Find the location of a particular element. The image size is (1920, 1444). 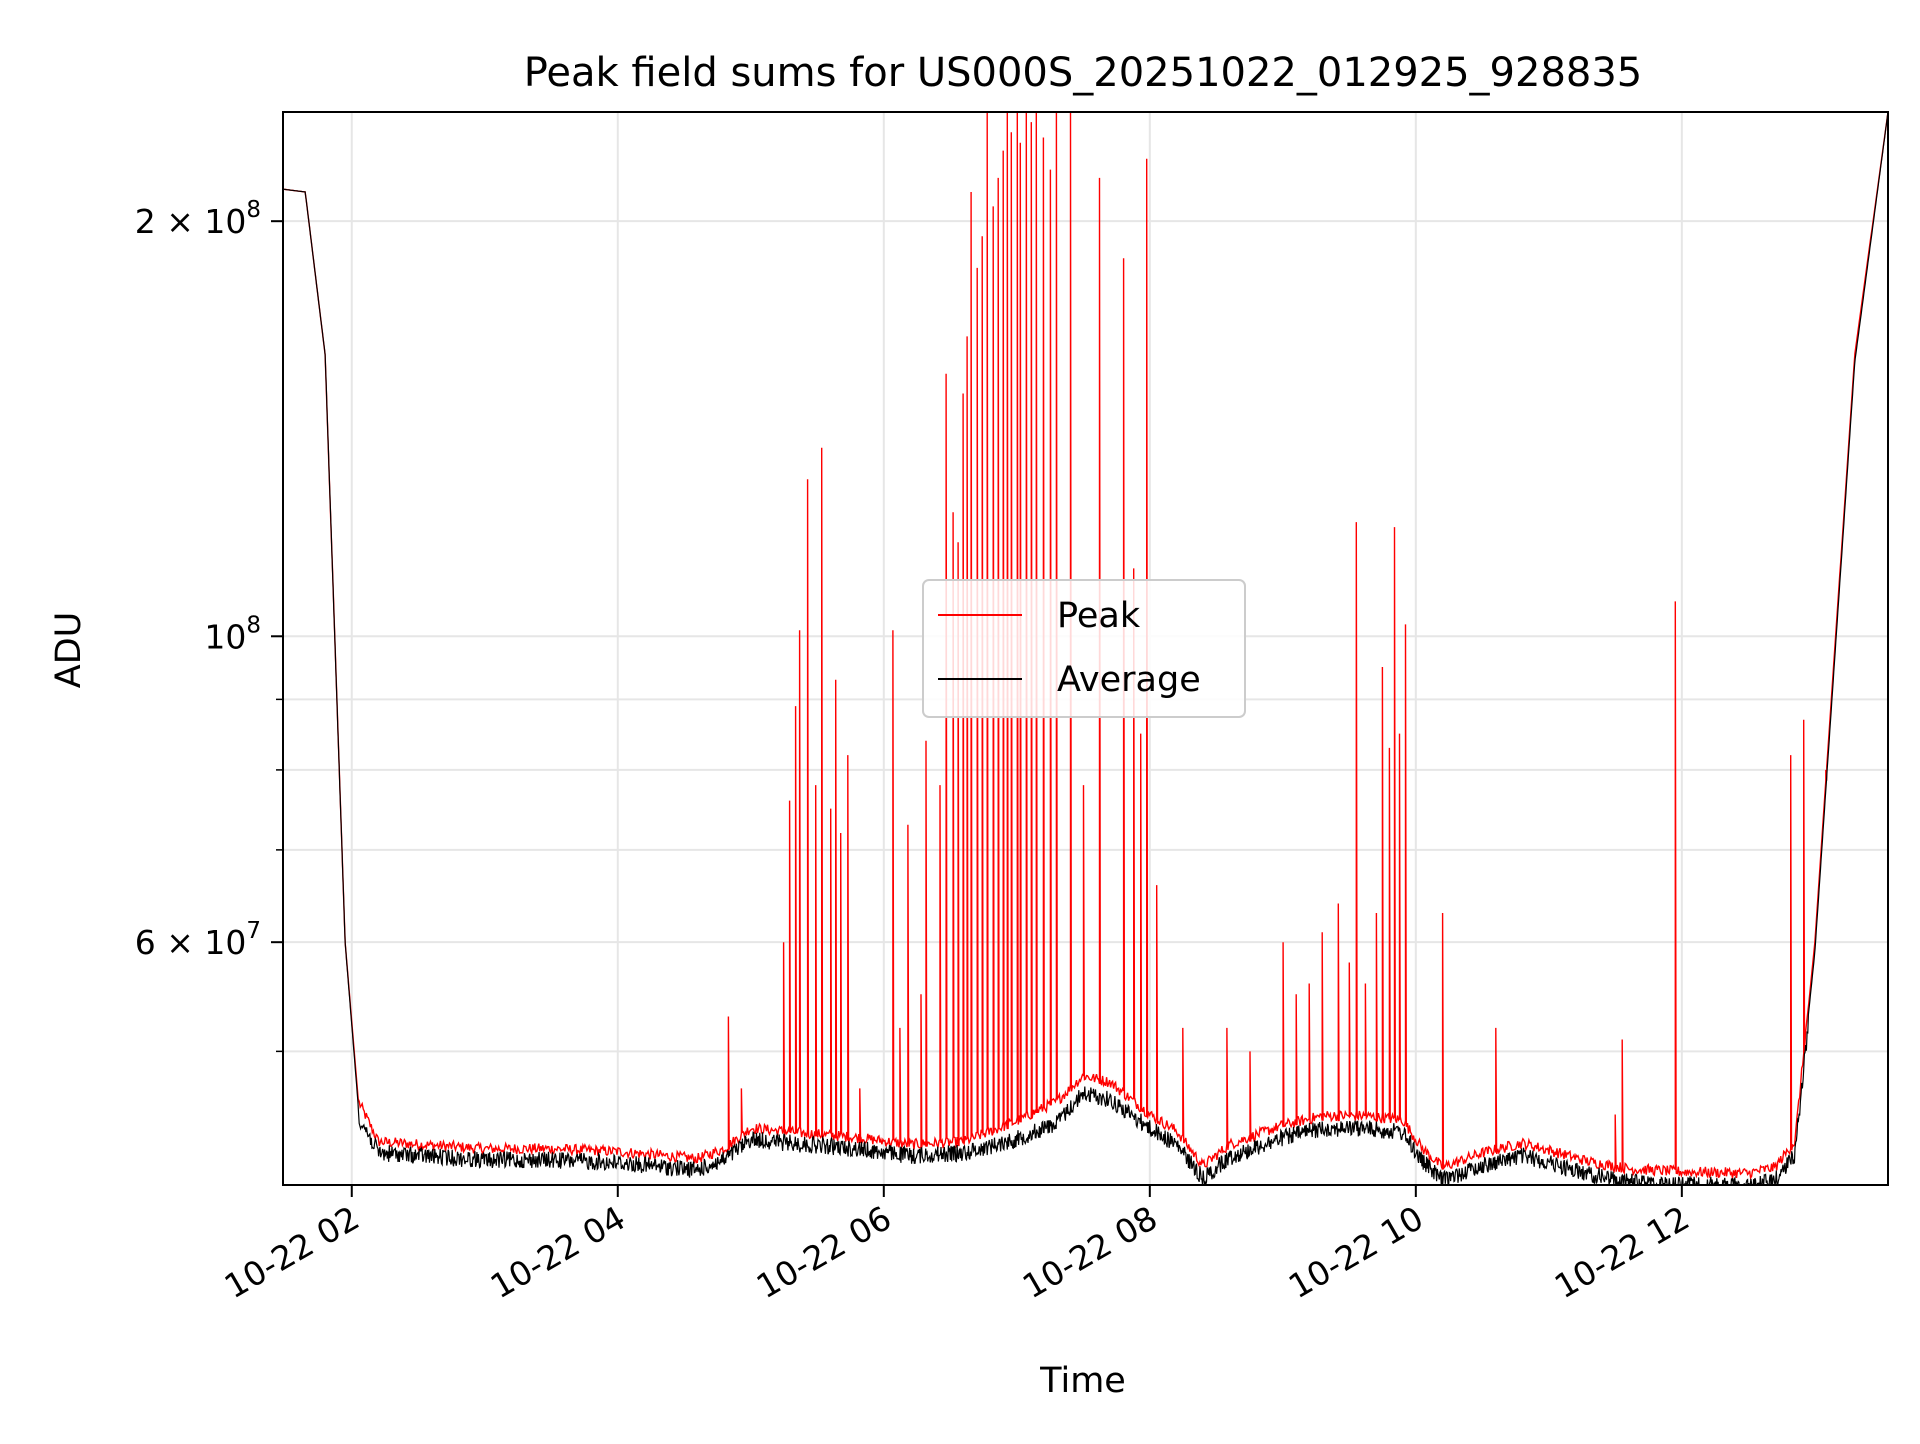

legend: Peak Average is located at coordinates (1084, 648).